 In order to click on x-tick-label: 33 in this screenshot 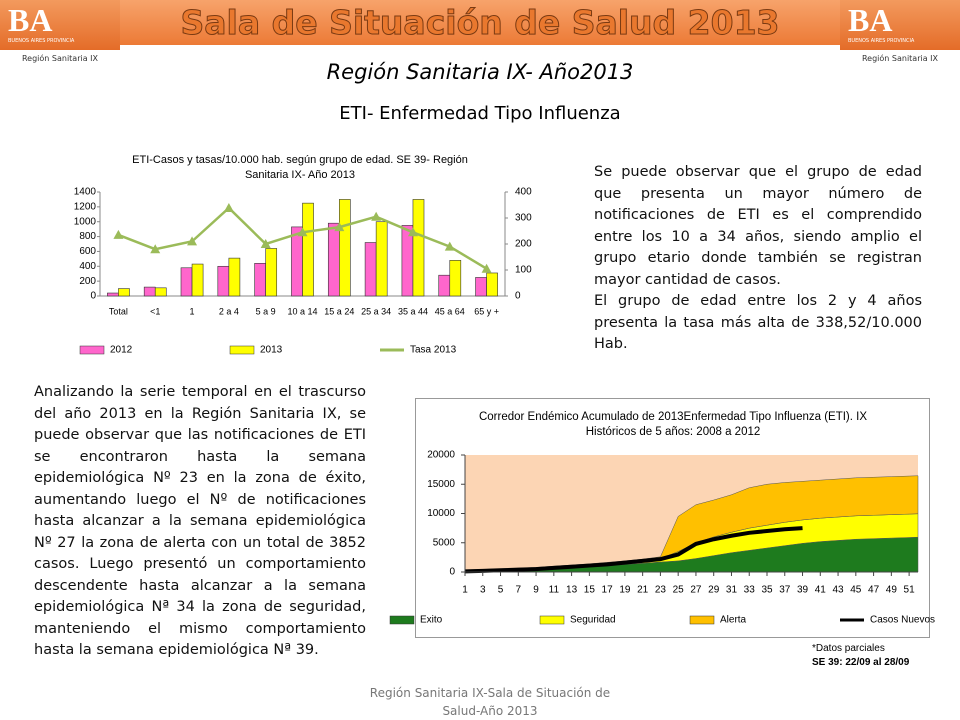, I will do `click(750, 590)`.